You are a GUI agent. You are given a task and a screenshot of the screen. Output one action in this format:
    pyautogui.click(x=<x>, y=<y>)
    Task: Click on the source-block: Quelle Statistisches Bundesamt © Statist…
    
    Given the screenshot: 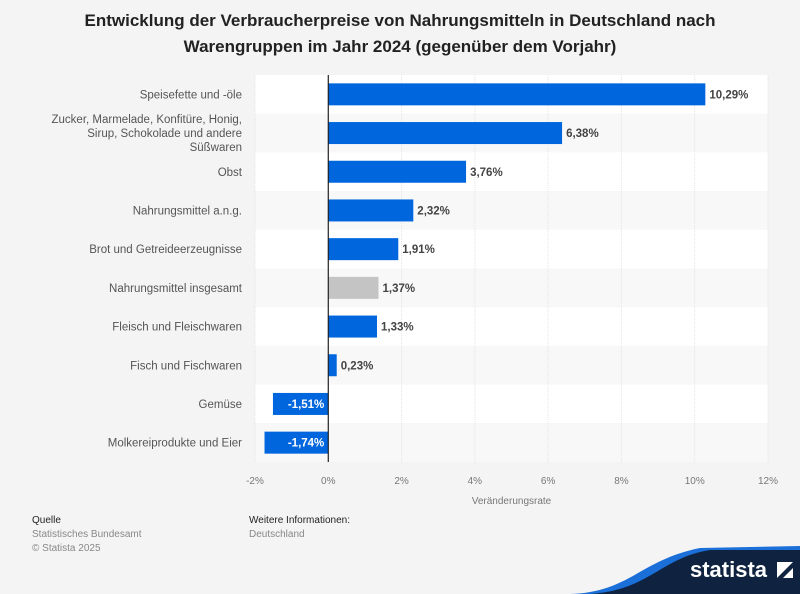 What is the action you would take?
    pyautogui.click(x=87, y=535)
    